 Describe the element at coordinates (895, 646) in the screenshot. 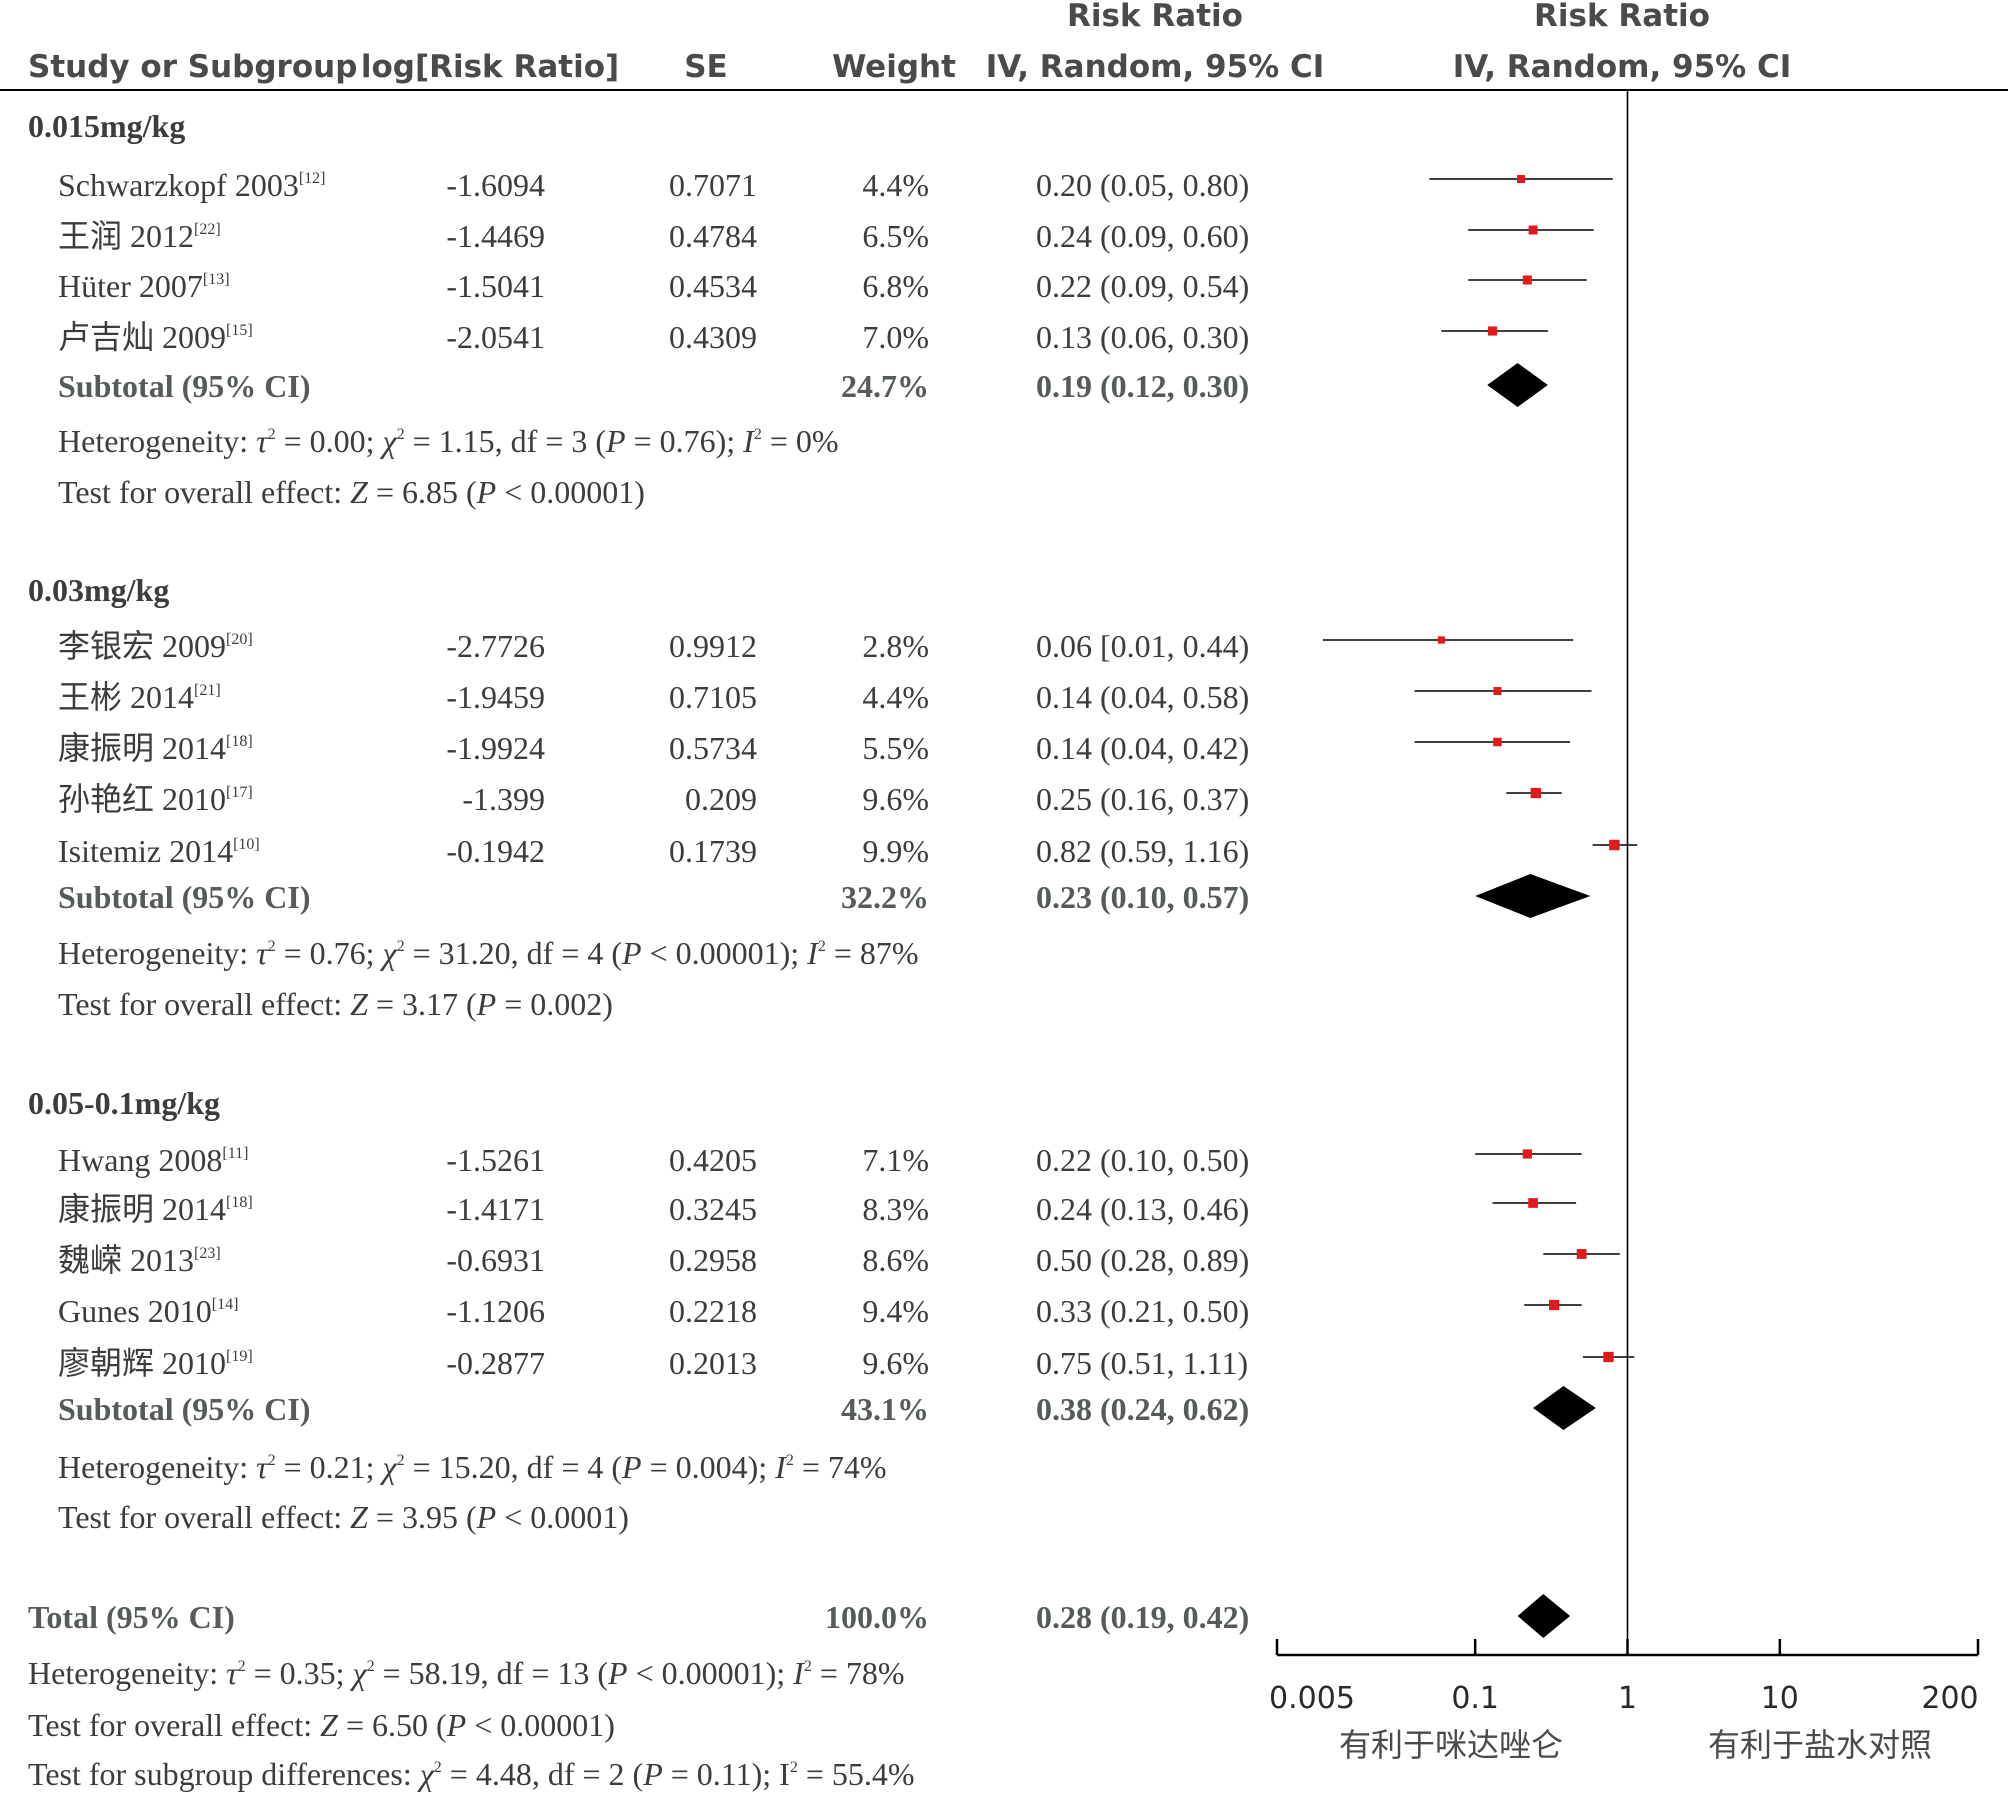

I see `weight-value: 2.8%` at that location.